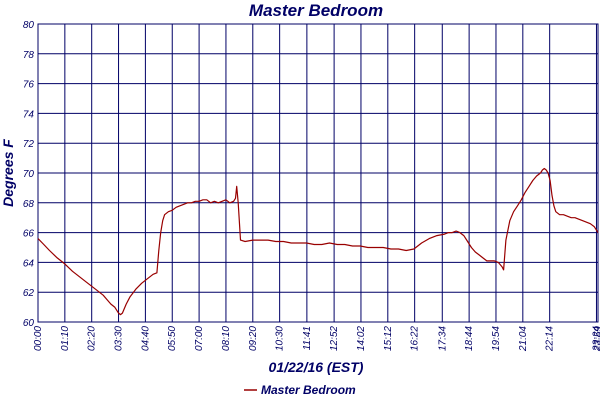 This screenshot has width=600, height=400. Describe the element at coordinates (29, 114) in the screenshot. I see `y-tick-label: 74` at that location.